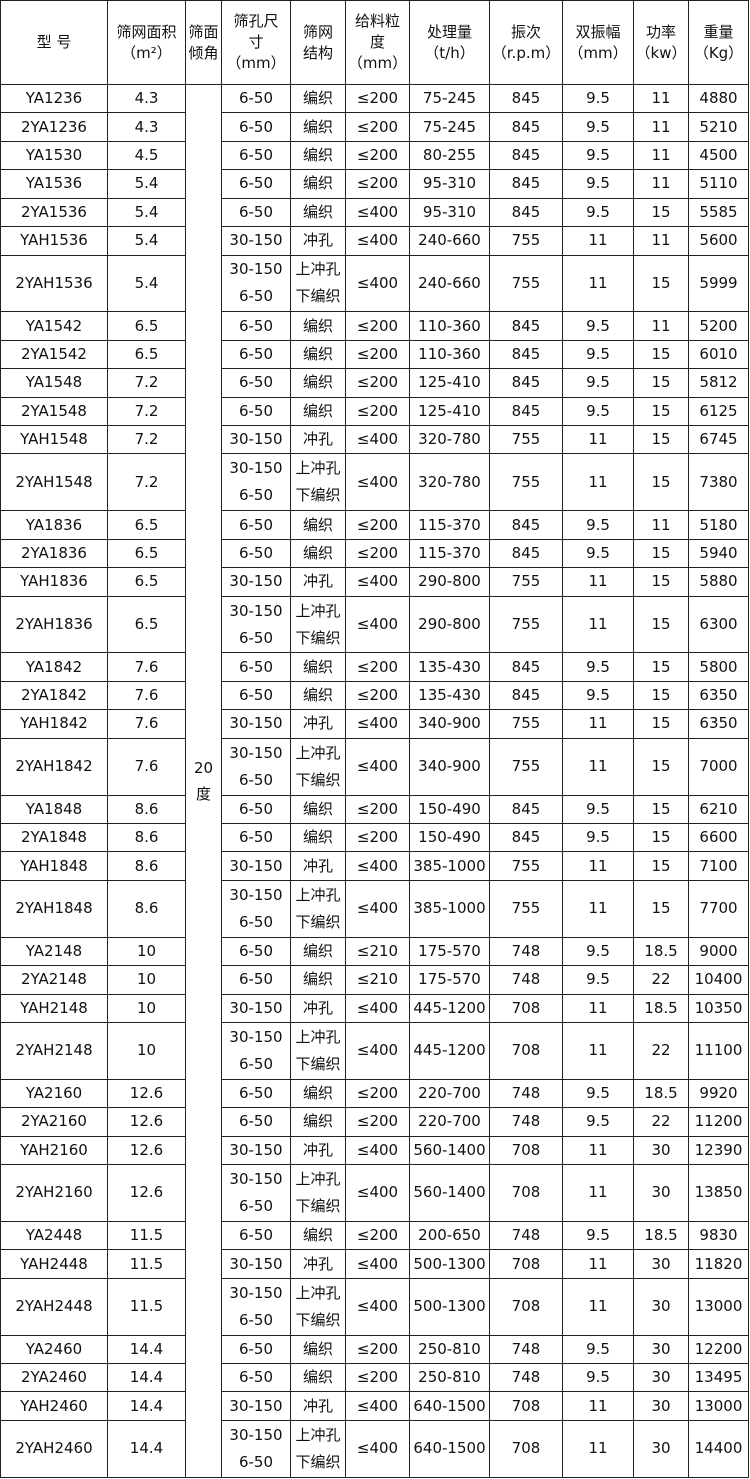 Image resolution: width=750 pixels, height=1479 pixels. What do you see at coordinates (146, 1406) in the screenshot?
I see `data-cell: 14.4` at bounding box center [146, 1406].